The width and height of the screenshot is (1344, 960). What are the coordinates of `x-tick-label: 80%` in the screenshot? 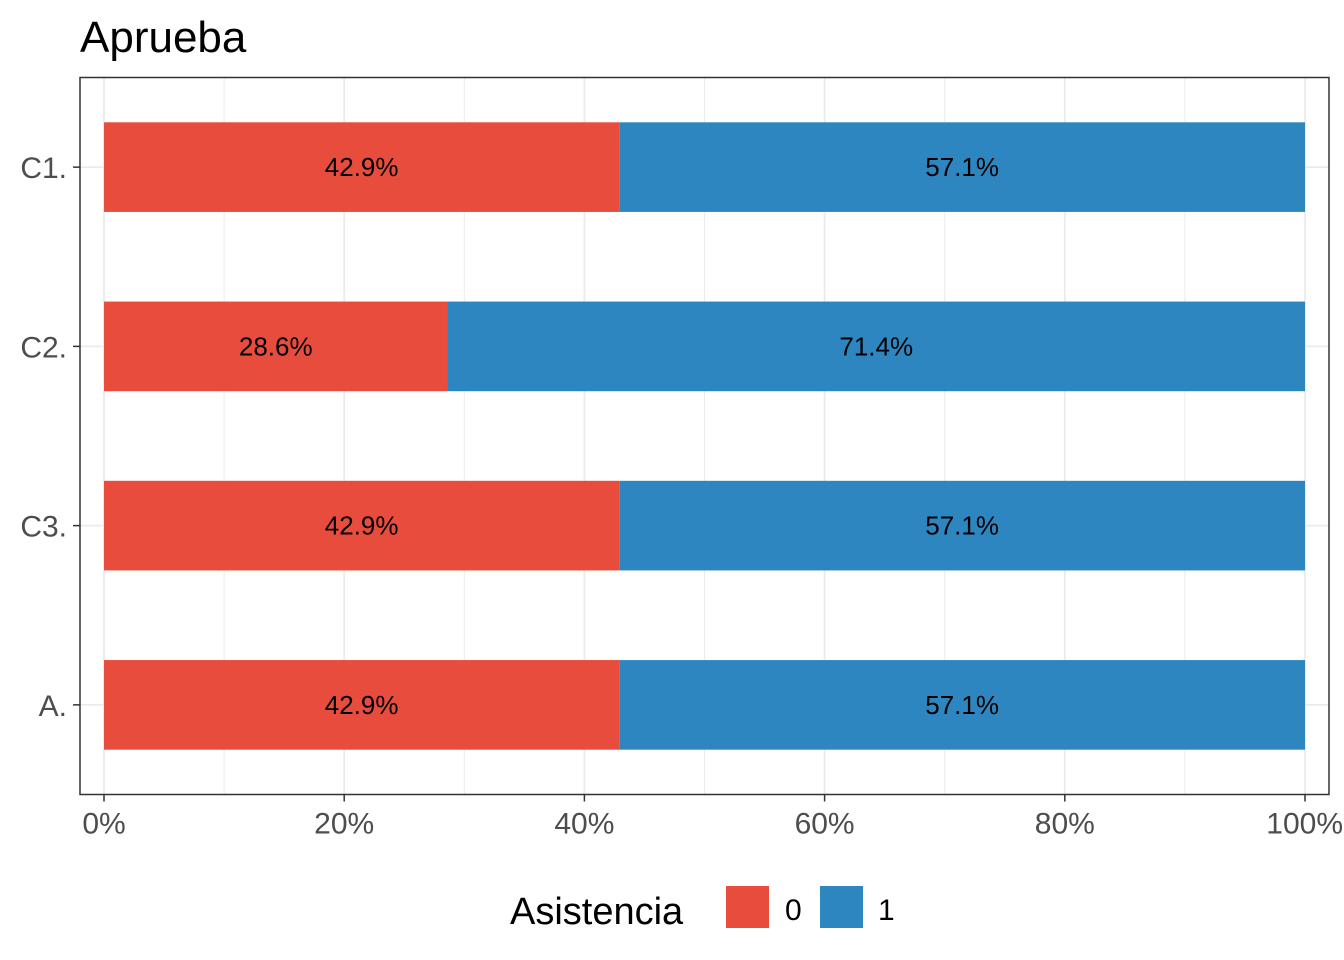 It's located at (1065, 824).